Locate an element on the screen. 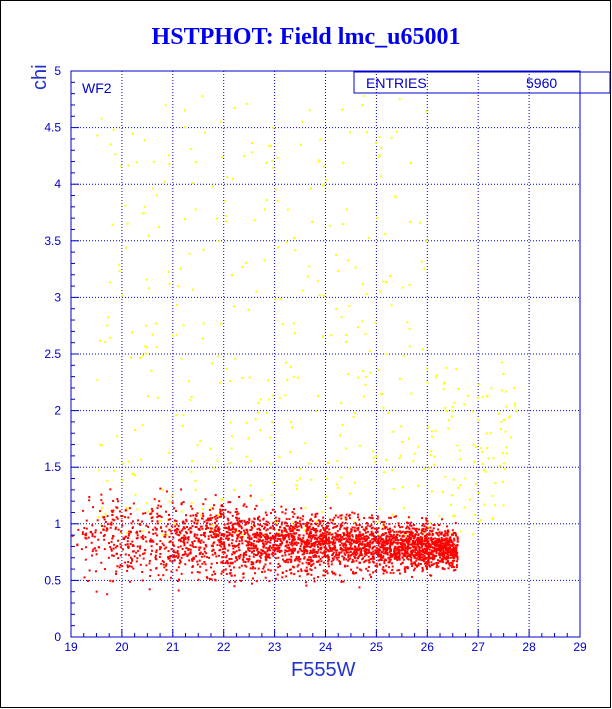  y-tick-label: 3.5 is located at coordinates (52, 241).